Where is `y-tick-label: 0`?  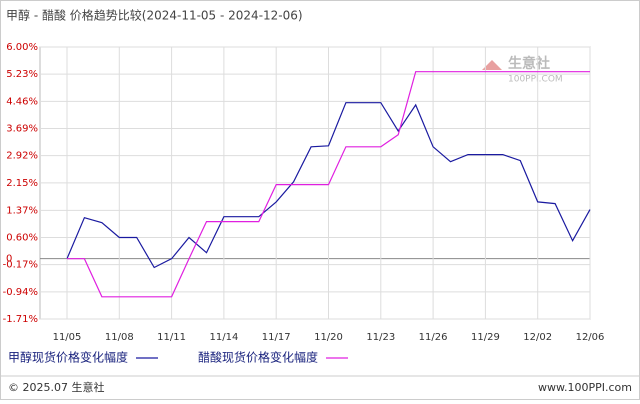
y-tick-label: 0 is located at coordinates (9, 259).